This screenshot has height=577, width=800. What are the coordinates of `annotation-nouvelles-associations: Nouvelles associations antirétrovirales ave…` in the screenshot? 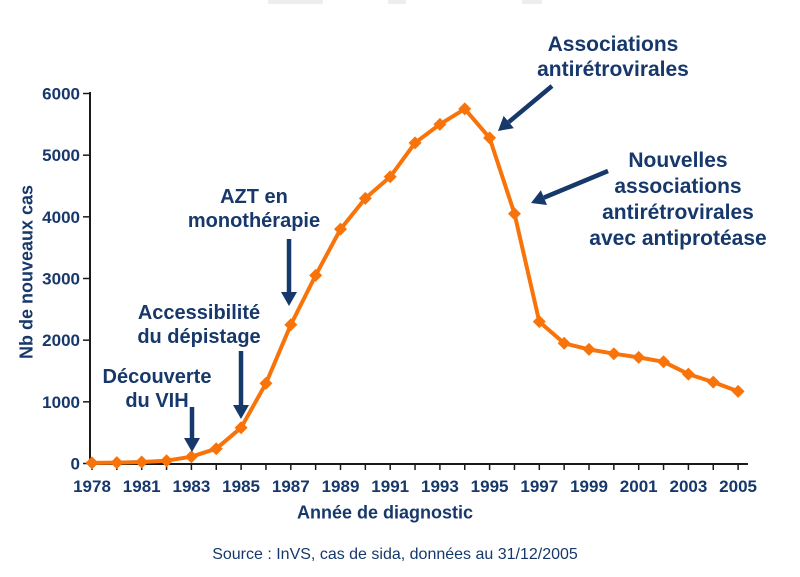 It's located at (678, 200).